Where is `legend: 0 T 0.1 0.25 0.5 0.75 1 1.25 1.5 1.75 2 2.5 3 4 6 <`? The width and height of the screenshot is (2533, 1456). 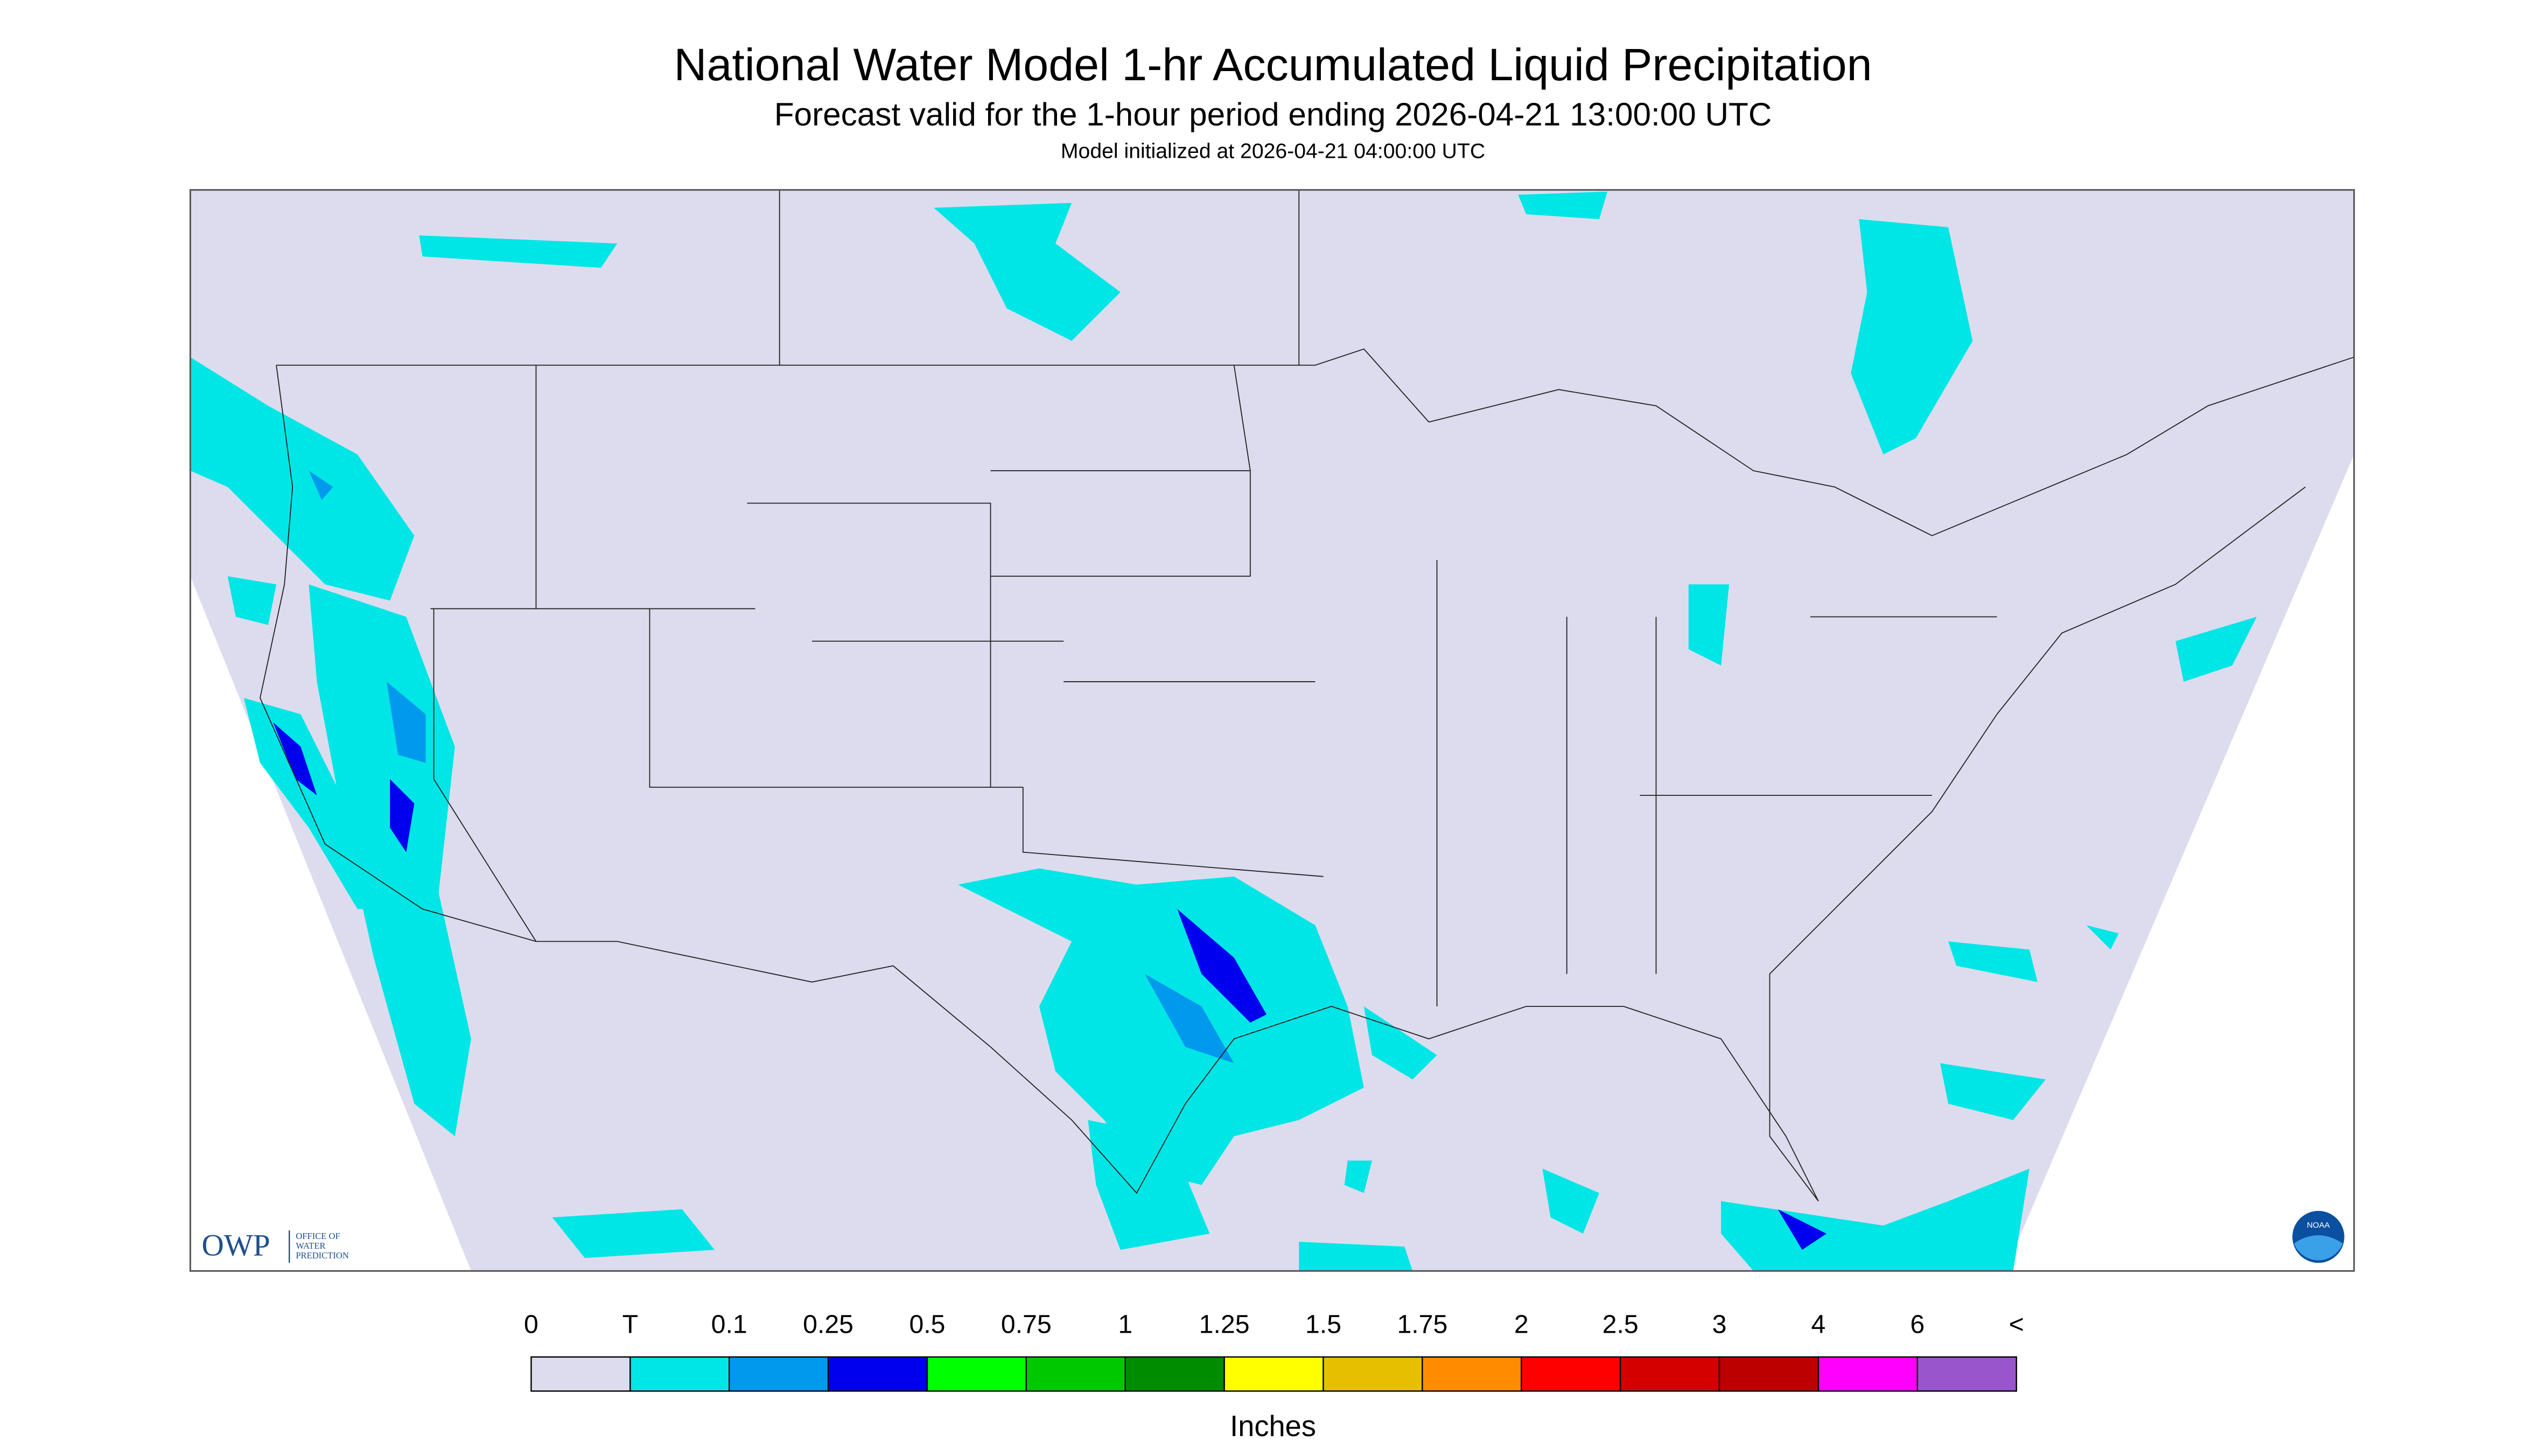
legend: 0 T 0.1 0.25 0.5 0.75 1 1.25 1.5 1.75 2 2.5 3 4 6 < is located at coordinates (1274, 1351).